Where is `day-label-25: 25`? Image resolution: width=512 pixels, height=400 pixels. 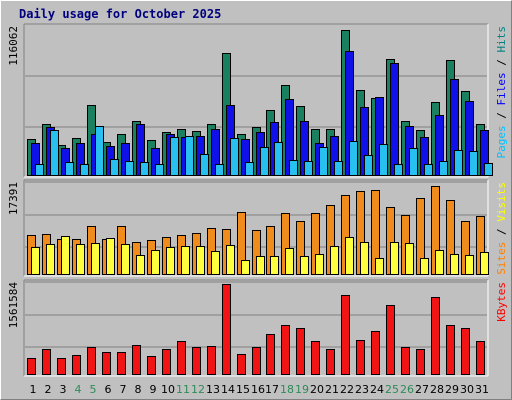 day-label-25: 25 is located at coordinates (392, 389).